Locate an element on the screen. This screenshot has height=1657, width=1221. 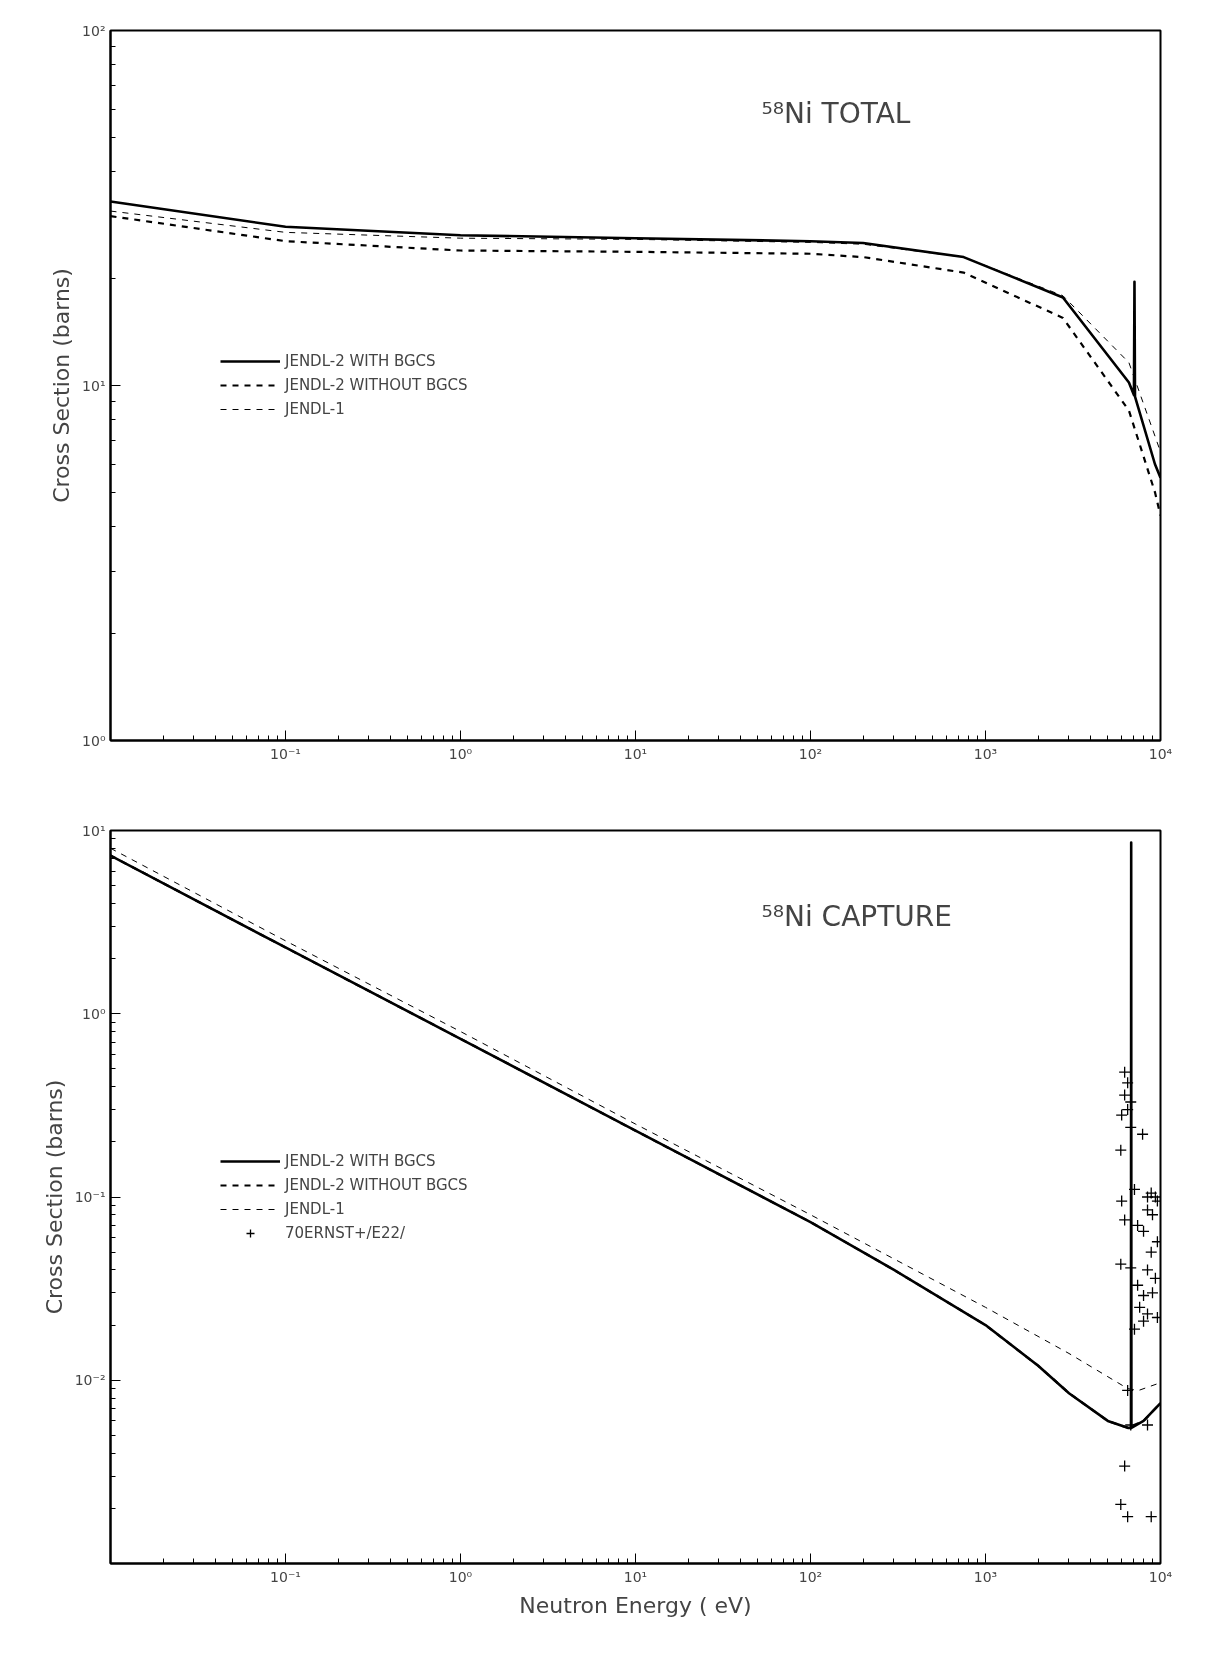
text: ⁵⁸Ni CAPTURE is located at coordinates (856, 917).